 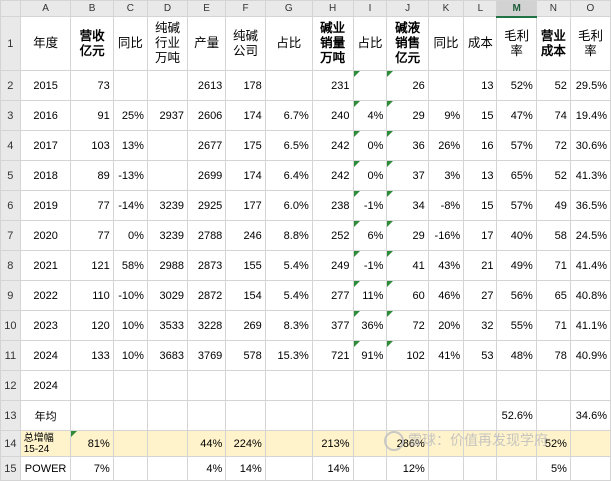 What do you see at coordinates (590, 43) in the screenshot?
I see `cell-o-1: 毛利率` at bounding box center [590, 43].